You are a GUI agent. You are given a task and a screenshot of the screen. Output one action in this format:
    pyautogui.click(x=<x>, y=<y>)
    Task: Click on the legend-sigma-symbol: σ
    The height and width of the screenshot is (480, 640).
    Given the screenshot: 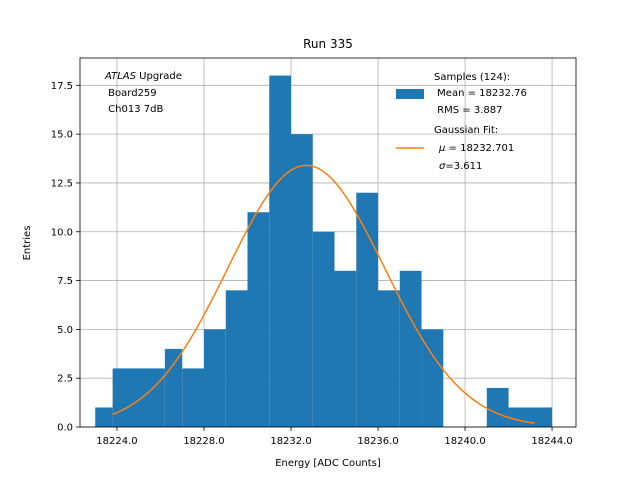 What is the action you would take?
    pyautogui.click(x=442, y=166)
    